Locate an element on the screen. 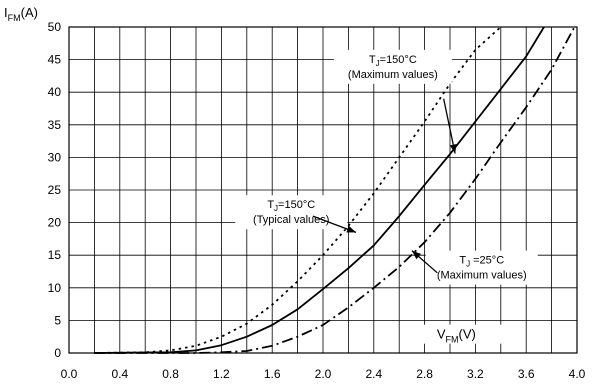  x-tick-labels: 0.0 0.4 0.8 1.2 1.6 2.0 2.4 2.8 3.2 3.6 4.0 is located at coordinates (323, 374).